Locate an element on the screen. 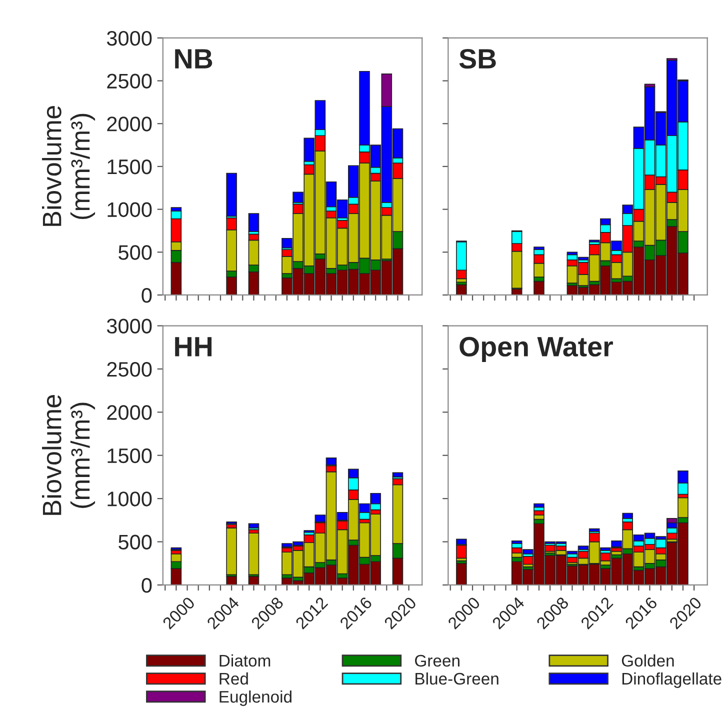  legend-label: Golden is located at coordinates (648, 660).